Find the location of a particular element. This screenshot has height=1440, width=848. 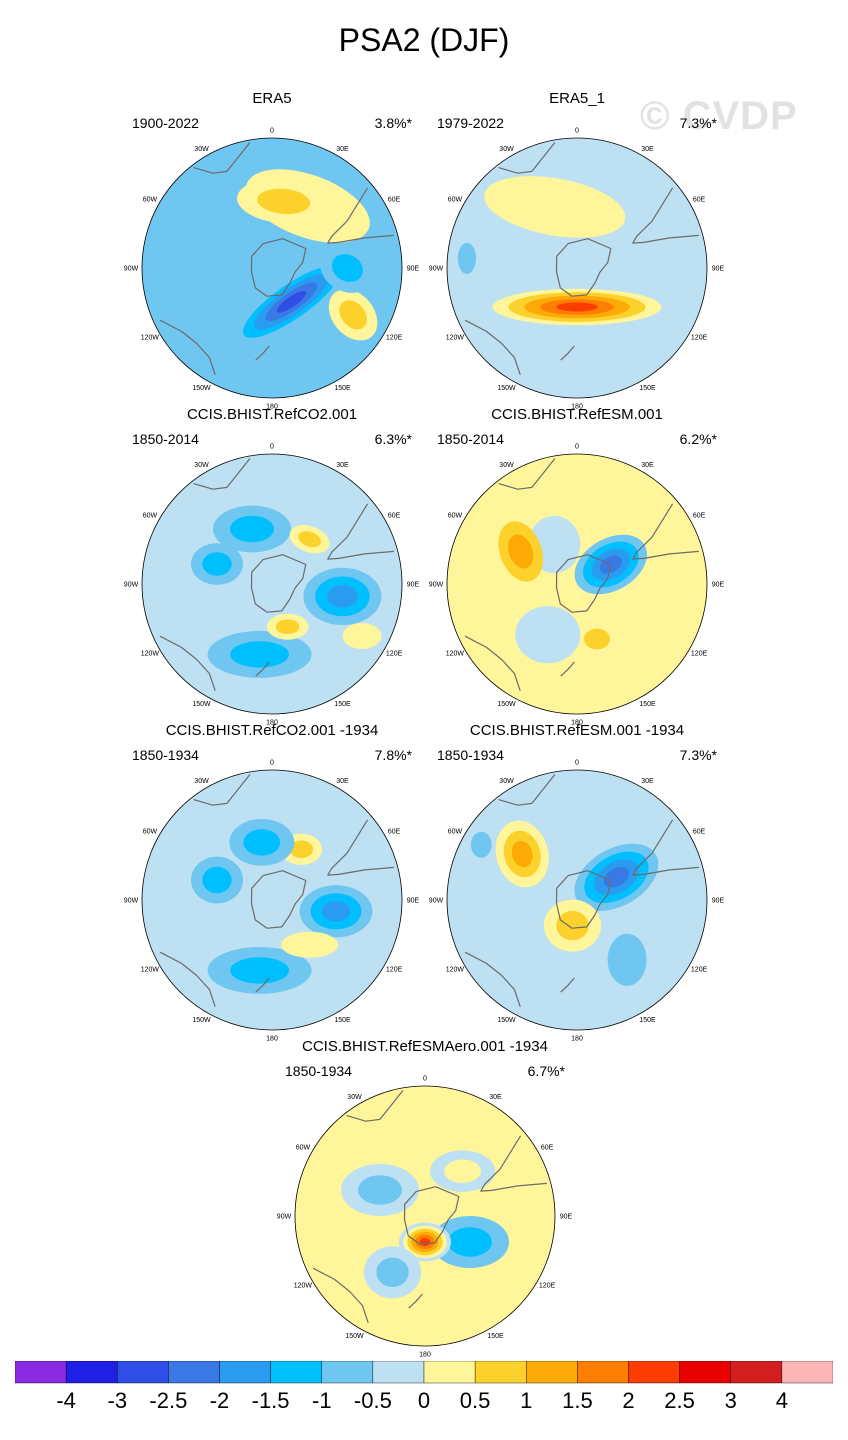

colorbar-tick-label: 0.5 is located at coordinates (475, 1400).